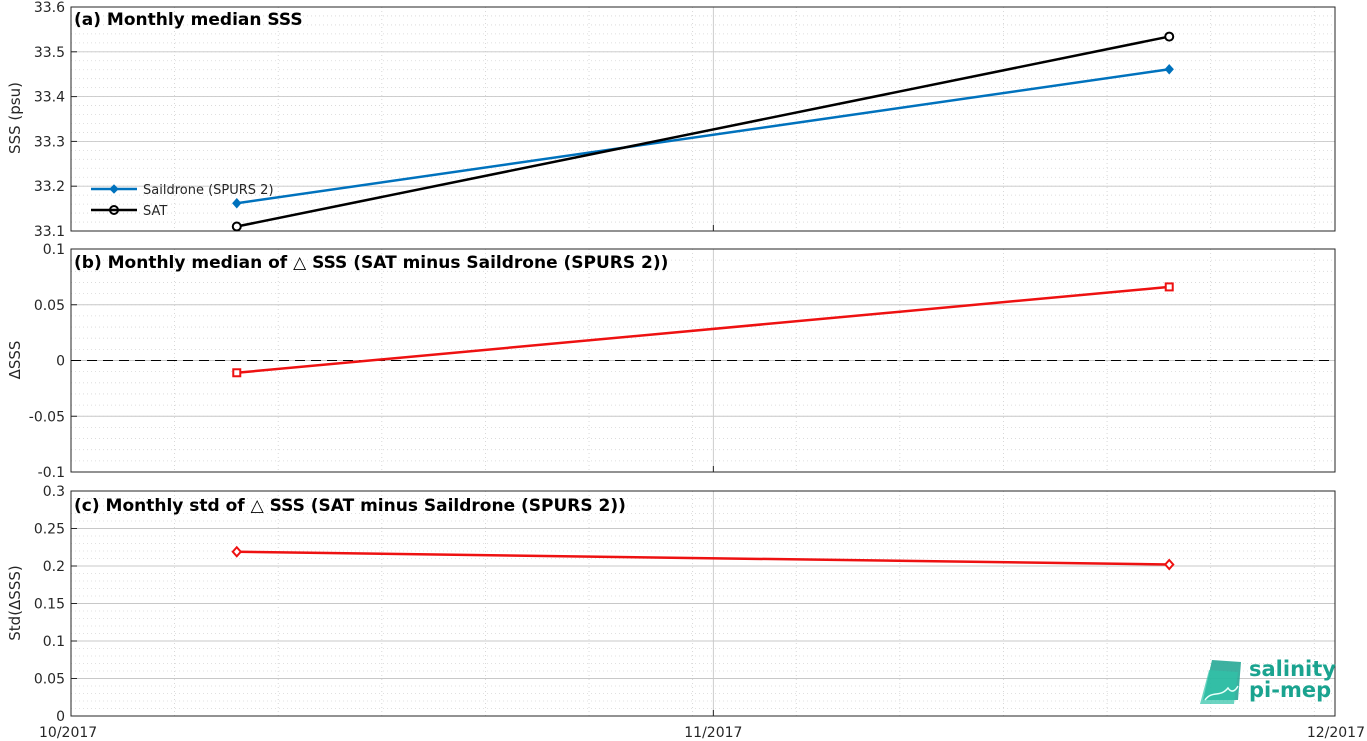  I want to click on y-tick-label: 33.2, so click(49, 187).